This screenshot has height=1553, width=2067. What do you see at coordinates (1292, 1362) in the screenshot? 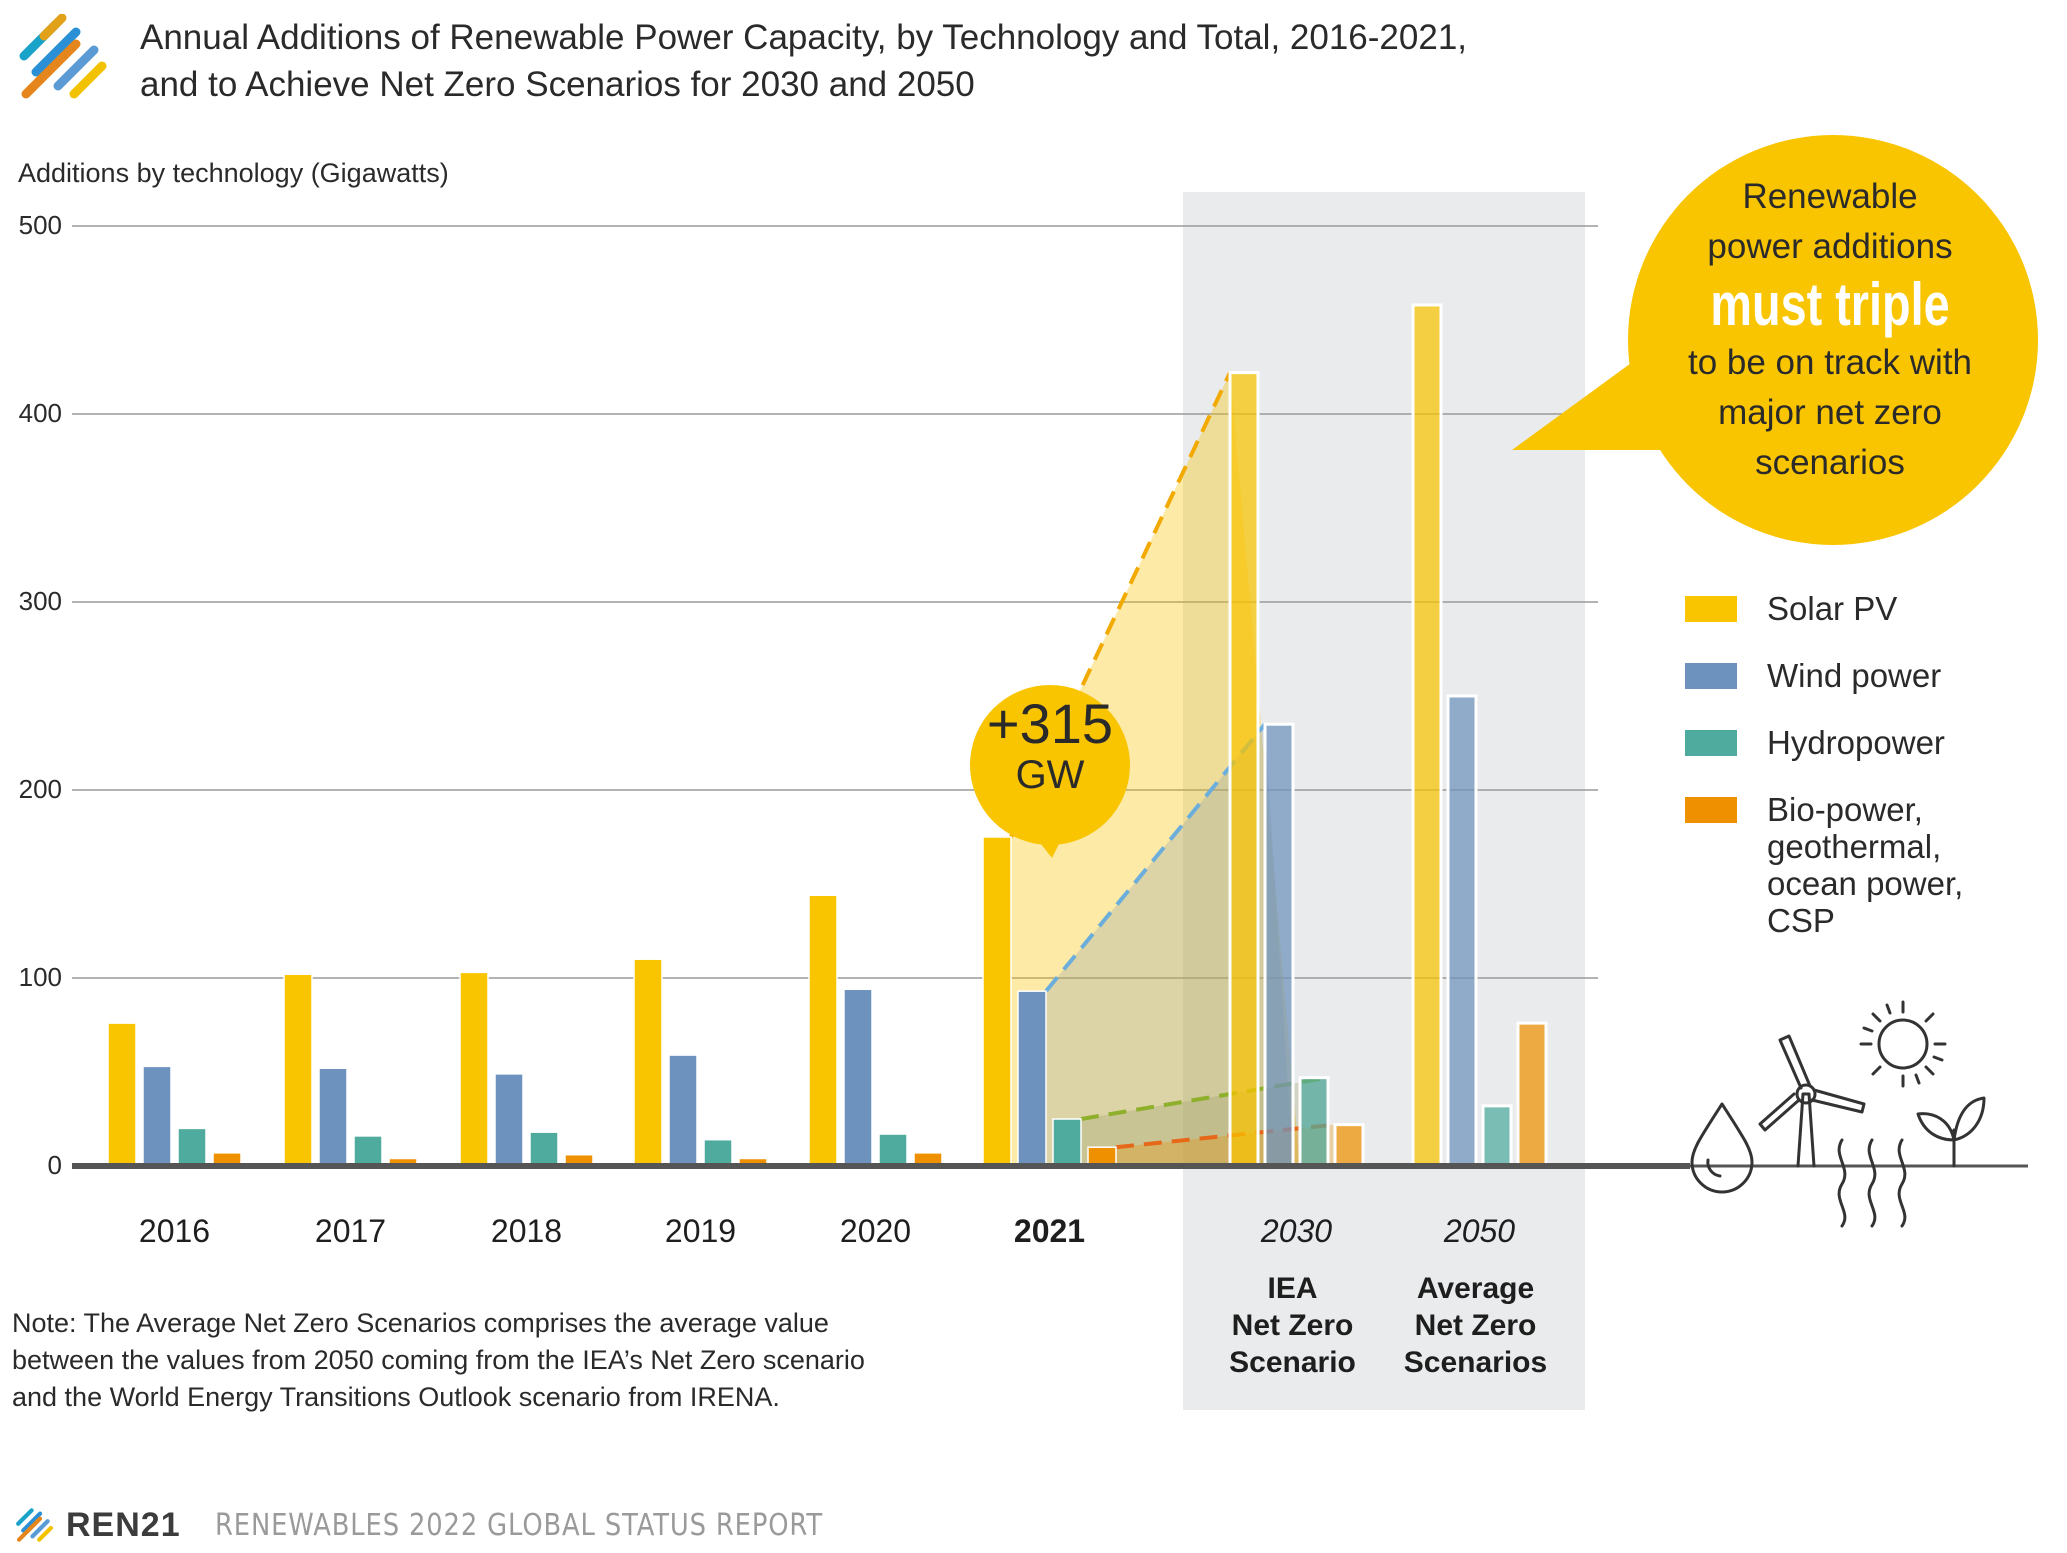
I see `scenario-label: Scenario` at bounding box center [1292, 1362].